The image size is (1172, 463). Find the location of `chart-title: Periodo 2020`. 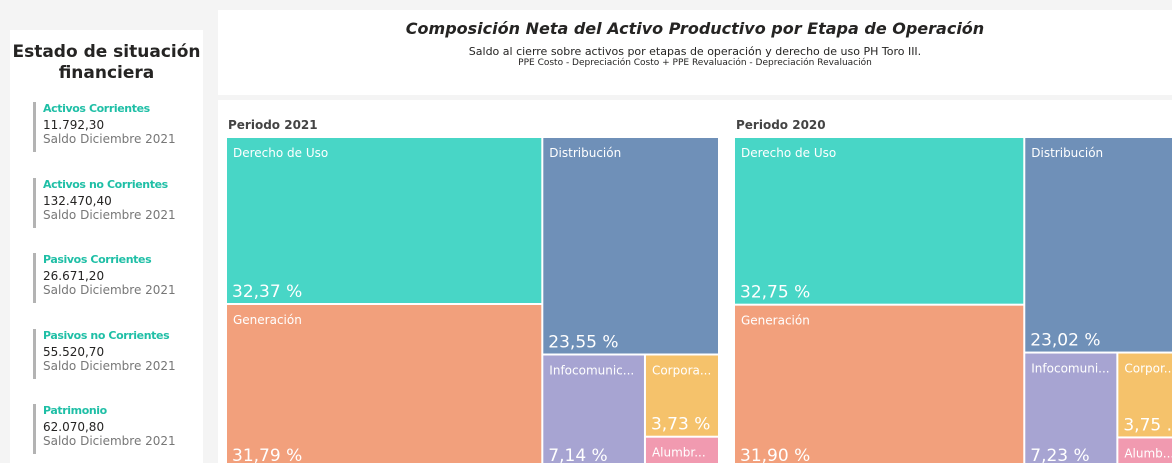

chart-title: Periodo 2020 is located at coordinates (781, 125).